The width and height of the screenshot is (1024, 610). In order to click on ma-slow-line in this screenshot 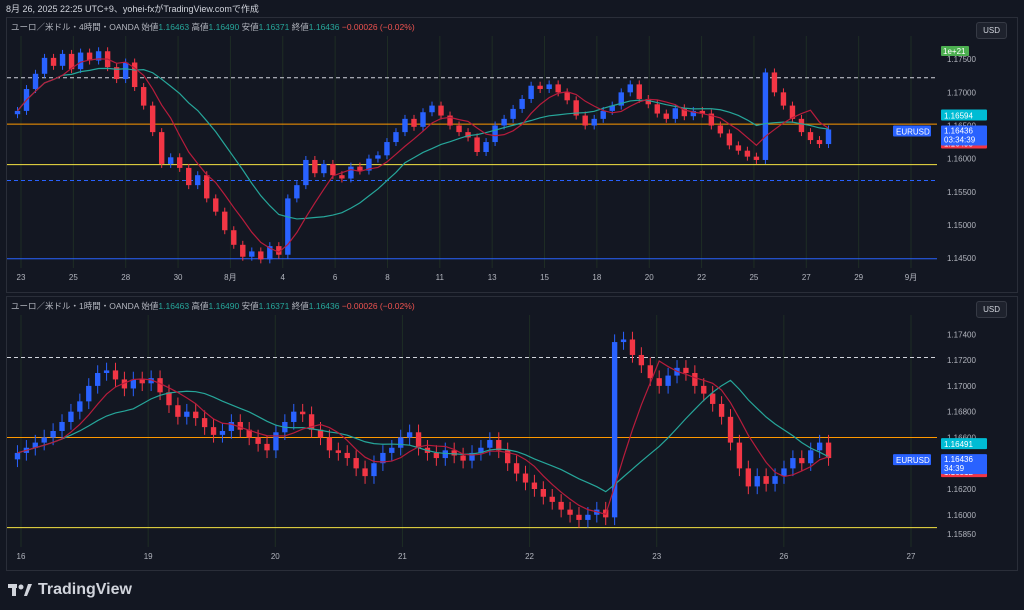, I will do `click(423, 436)`.